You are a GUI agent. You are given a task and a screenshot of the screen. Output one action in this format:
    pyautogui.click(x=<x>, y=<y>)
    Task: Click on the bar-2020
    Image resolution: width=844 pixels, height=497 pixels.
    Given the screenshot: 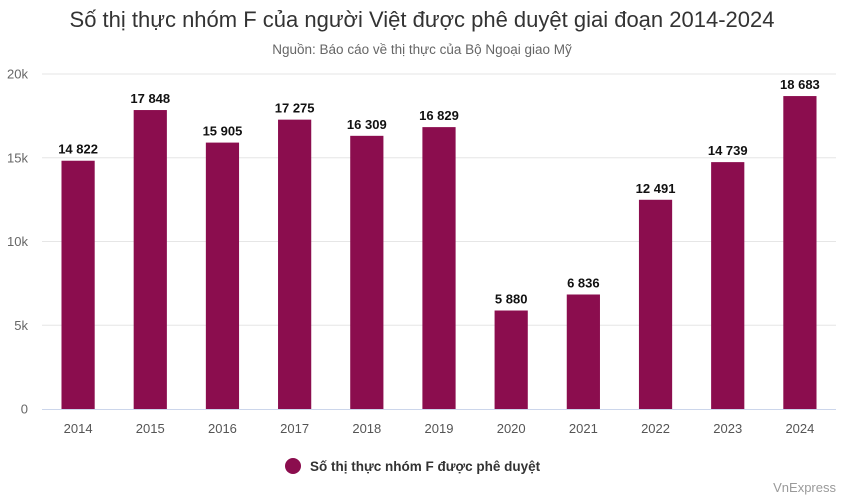 What is the action you would take?
    pyautogui.click(x=511, y=359)
    